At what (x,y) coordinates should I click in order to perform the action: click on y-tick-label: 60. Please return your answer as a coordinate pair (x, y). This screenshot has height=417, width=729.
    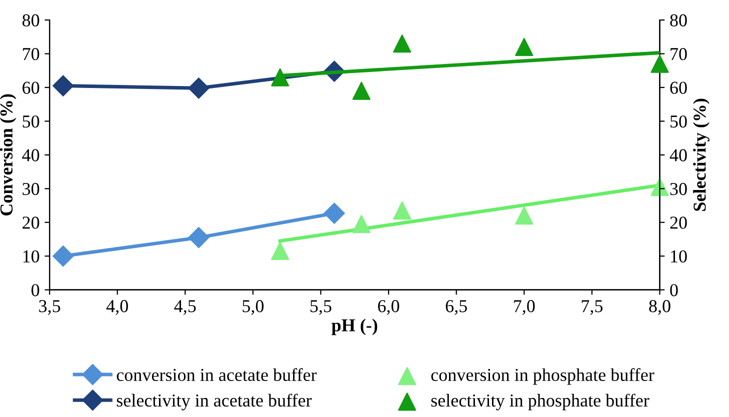
    Looking at the image, I should click on (31, 88).